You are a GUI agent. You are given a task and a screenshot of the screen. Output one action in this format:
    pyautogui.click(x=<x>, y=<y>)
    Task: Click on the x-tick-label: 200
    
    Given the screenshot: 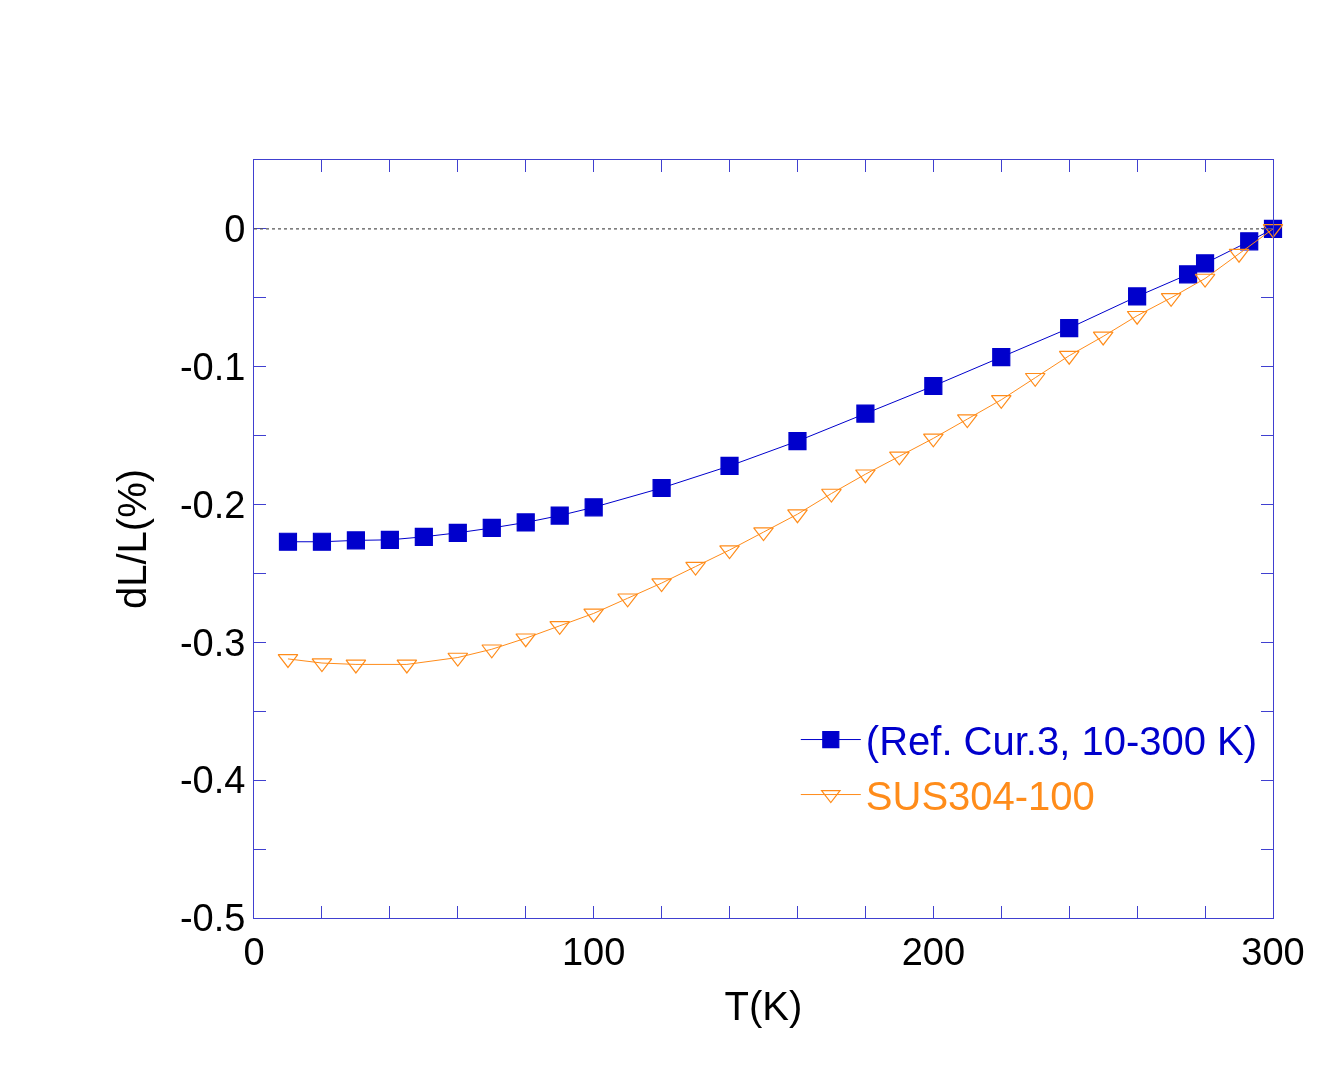 What is the action you would take?
    pyautogui.click(x=933, y=951)
    